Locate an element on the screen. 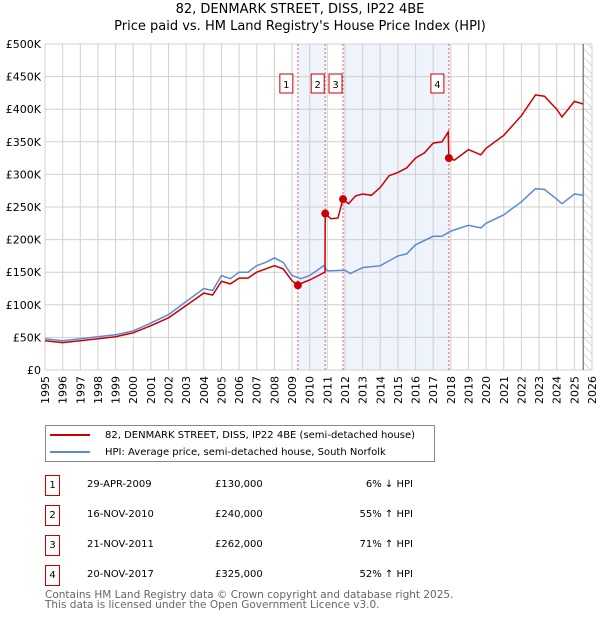 This screenshot has height=620, width=600. y-tick-label: £100K is located at coordinates (24, 305).